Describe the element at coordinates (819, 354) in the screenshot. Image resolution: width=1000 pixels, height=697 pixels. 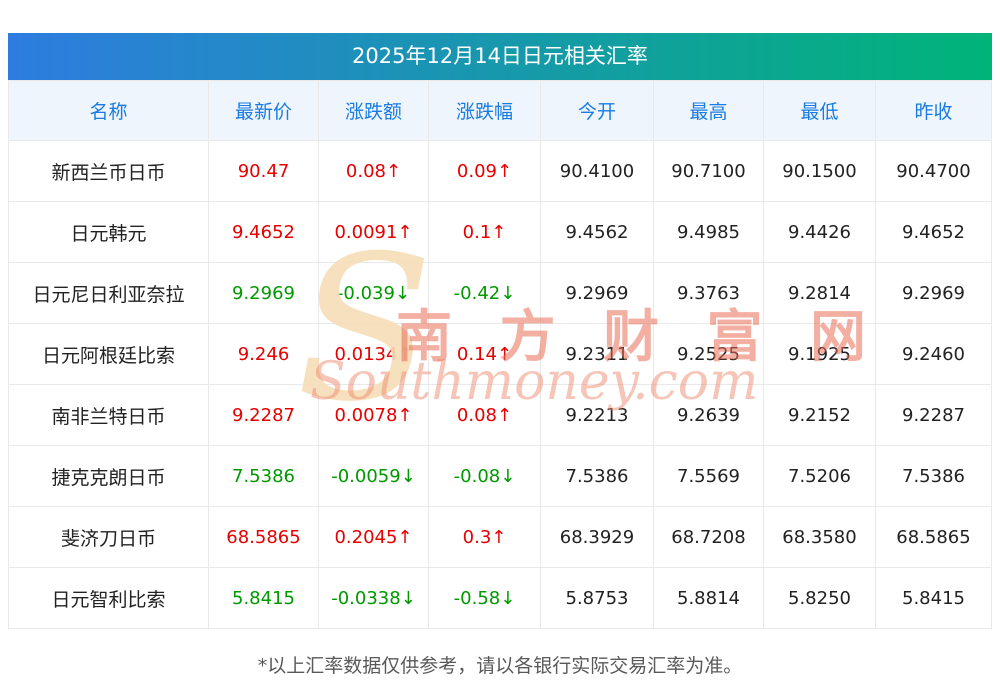
I see `value-cell: 9.1925` at that location.